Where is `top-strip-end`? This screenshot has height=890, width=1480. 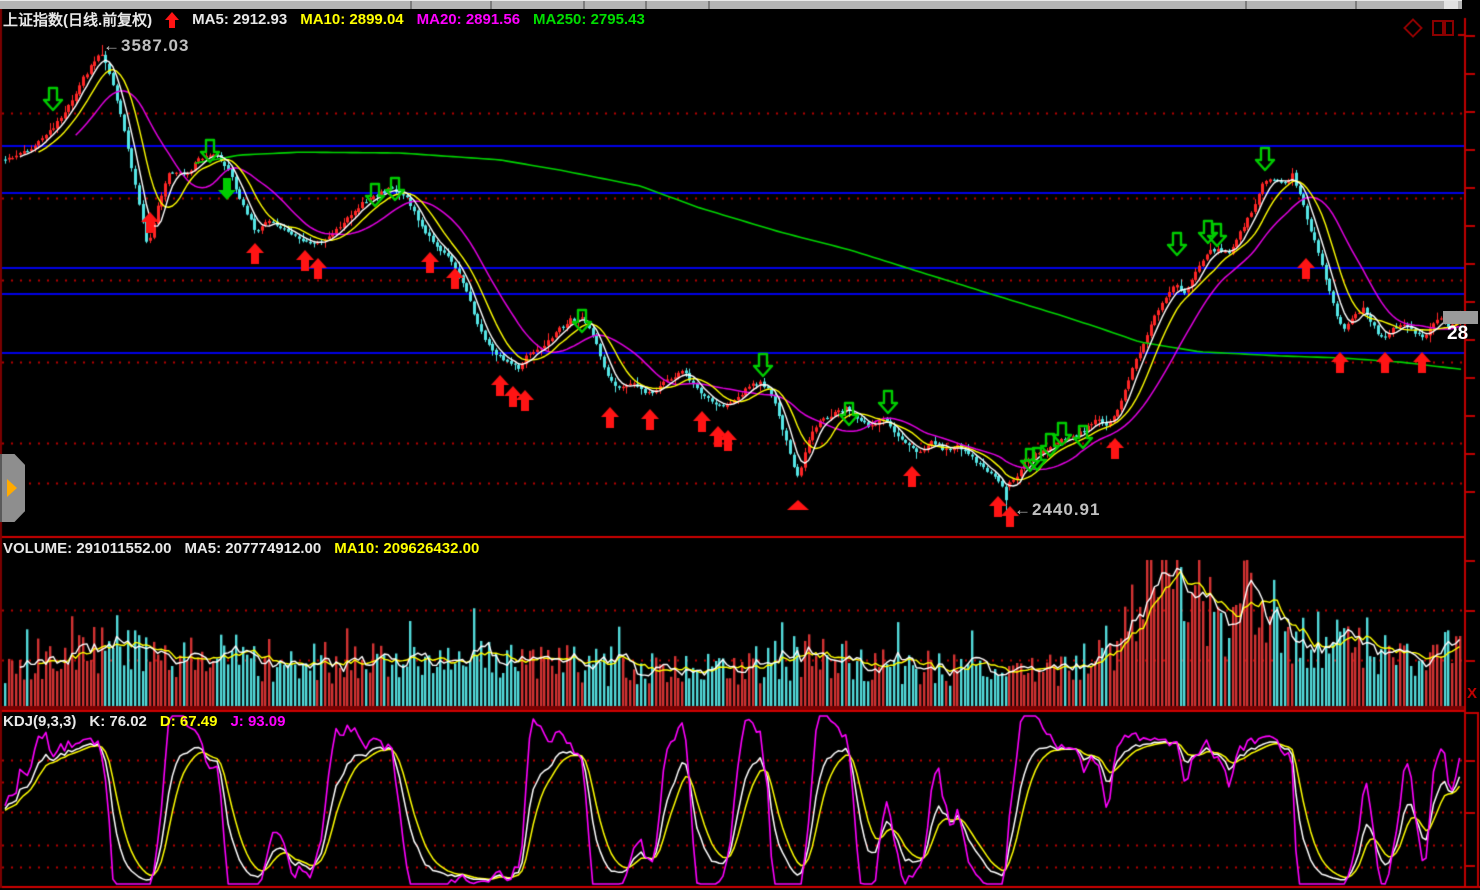 top-strip-end is located at coordinates (1451, 5).